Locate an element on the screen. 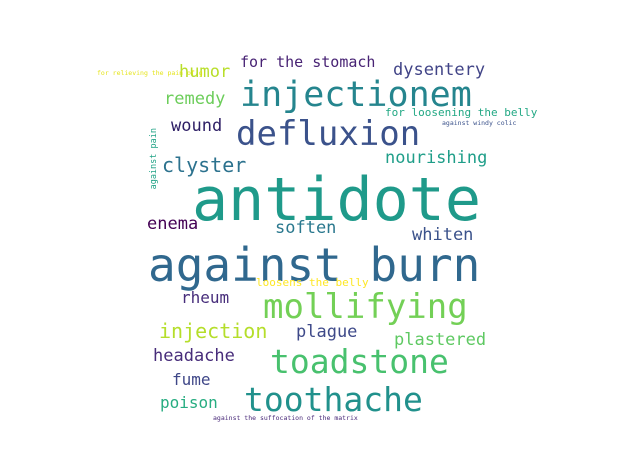  word-against-the-suffocation: against the suffocation of the matrix is located at coordinates (285, 418).